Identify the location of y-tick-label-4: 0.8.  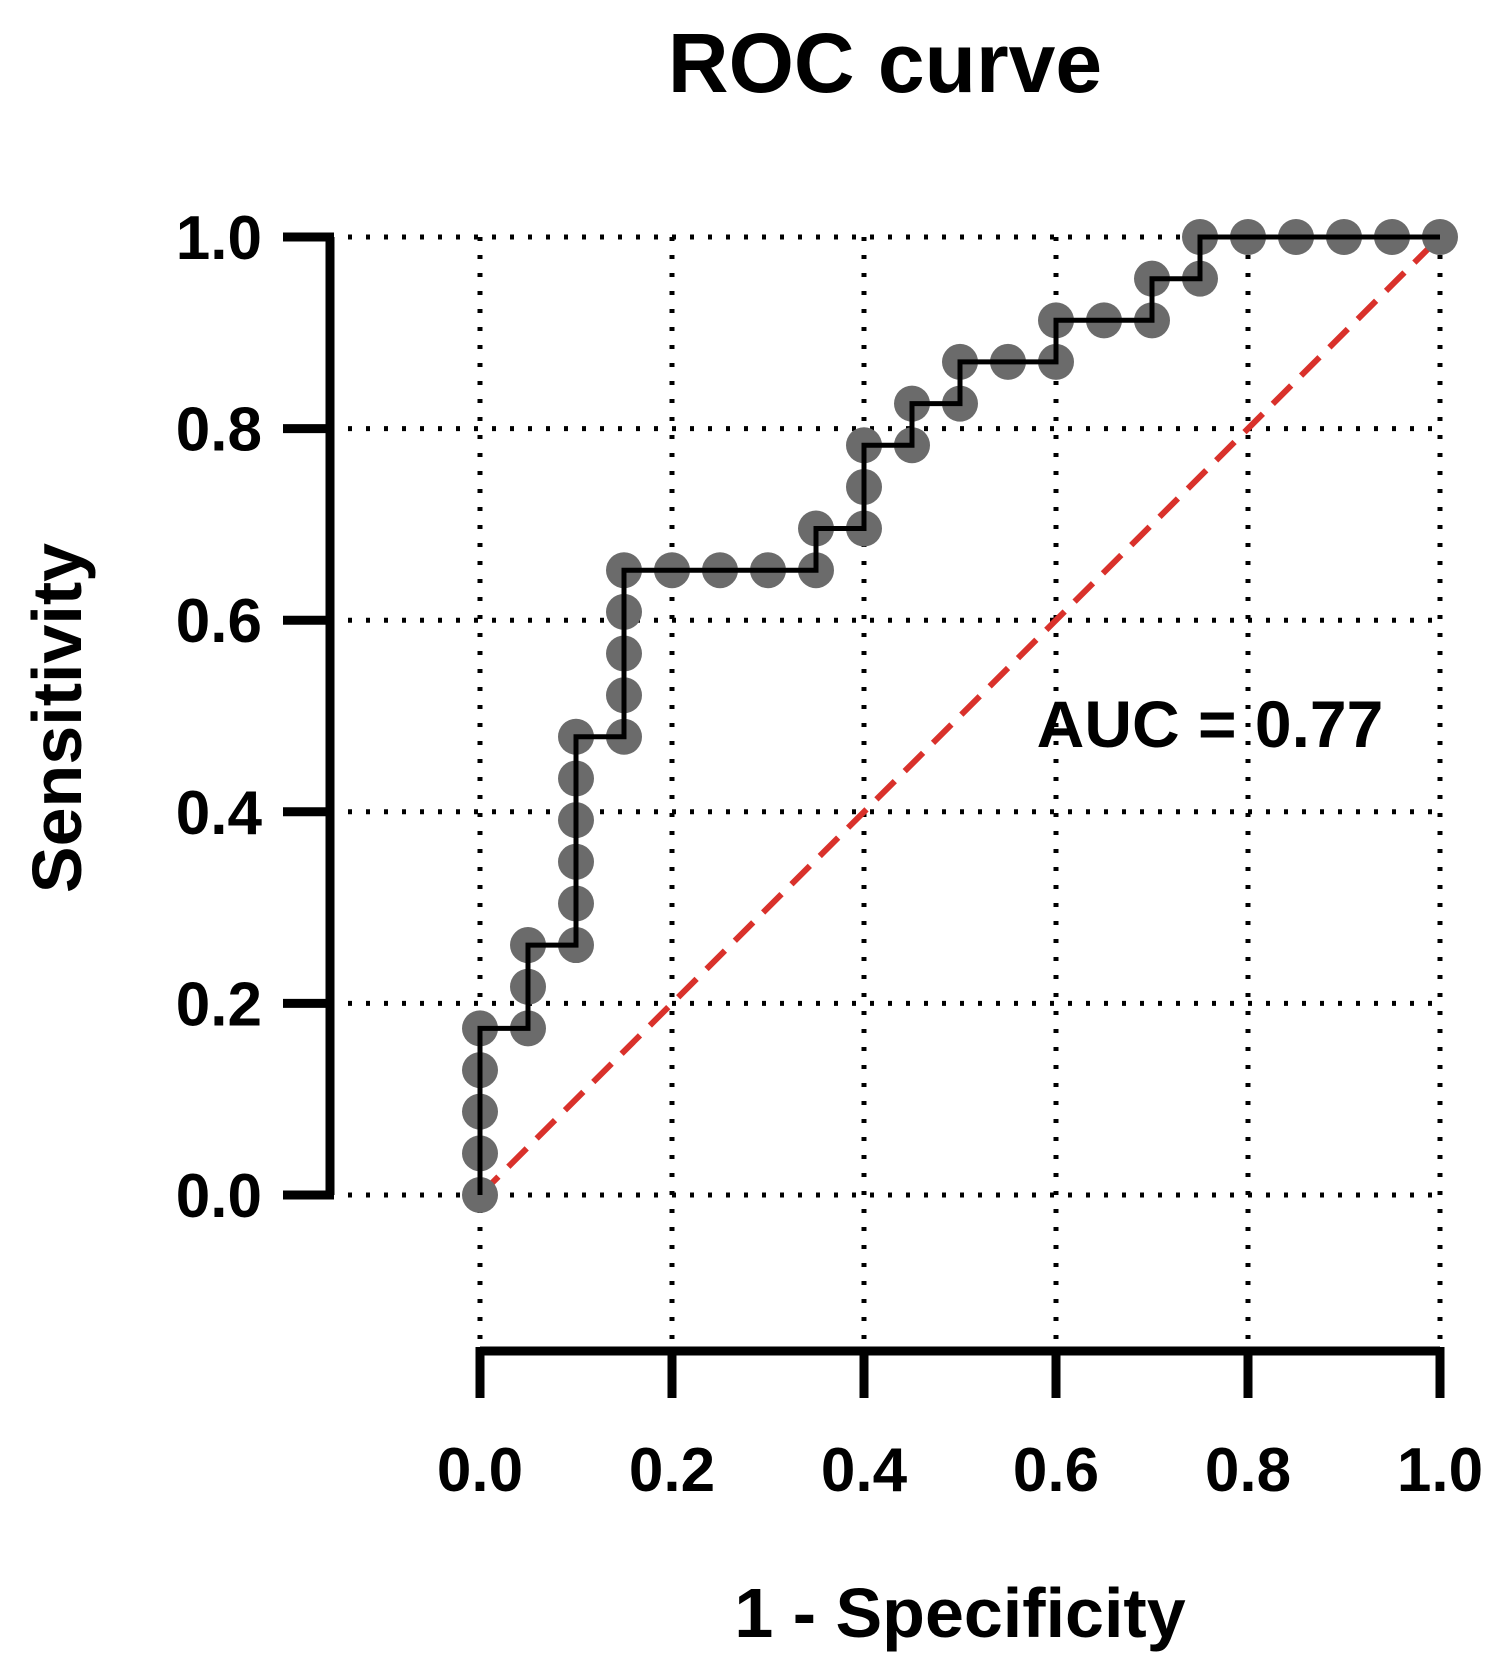
(219, 430).